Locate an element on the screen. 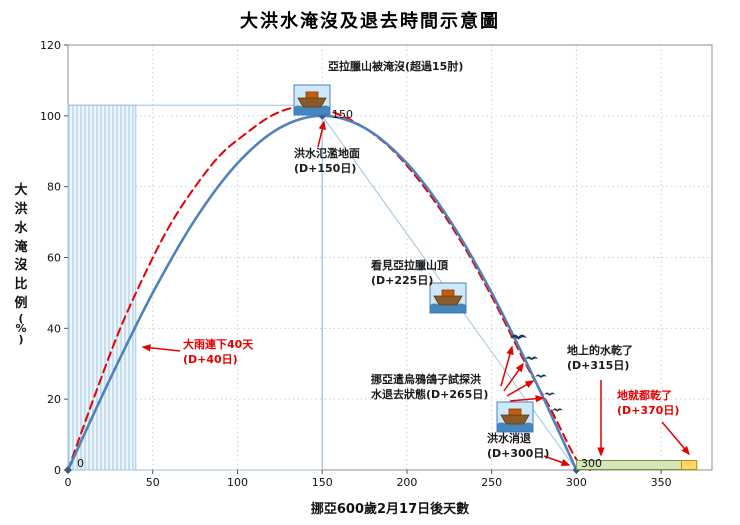 This screenshot has height=525, width=740. annotation-line: (D+40日) is located at coordinates (210, 359).